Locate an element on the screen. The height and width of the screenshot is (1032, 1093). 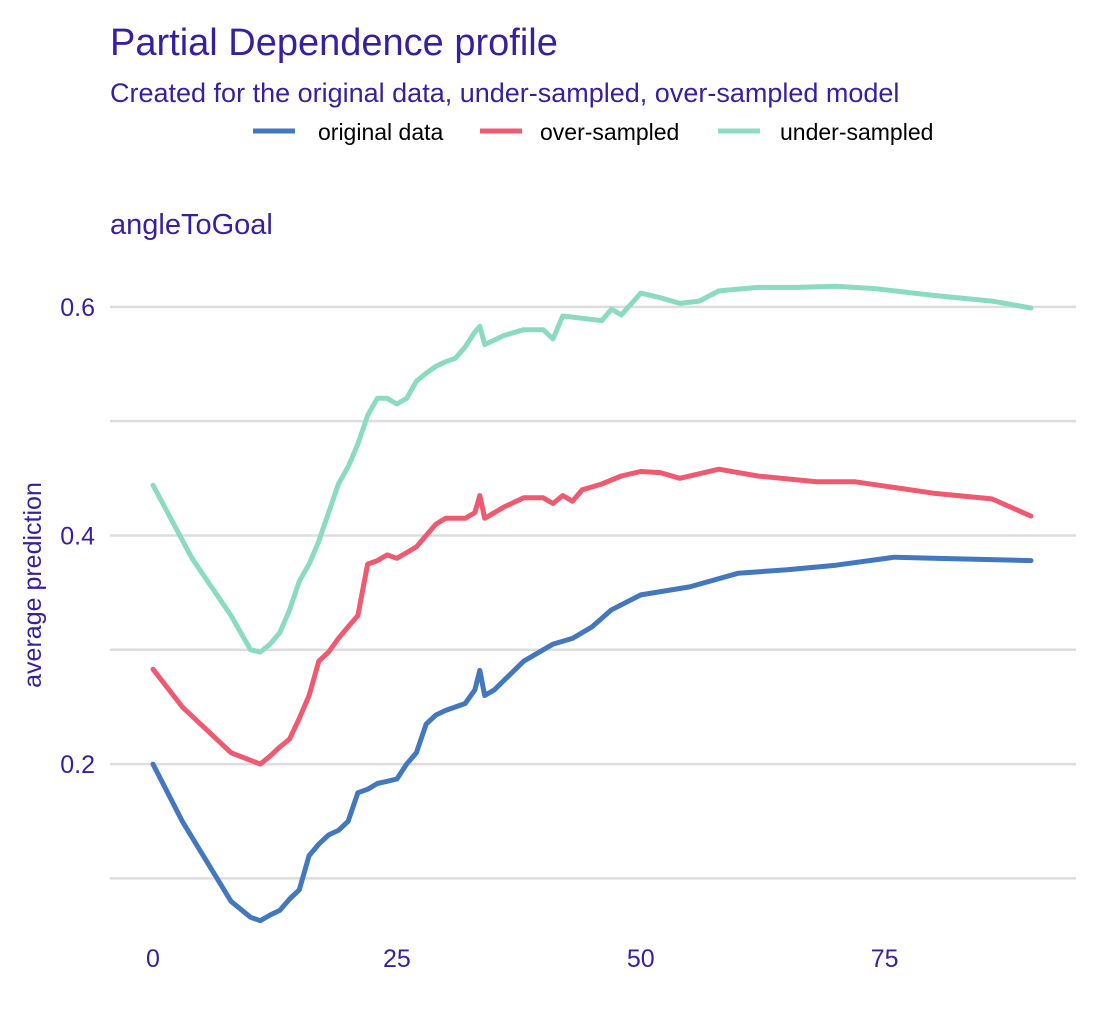
y-tick-labels: 0.2 0.4 0.6 is located at coordinates (77, 536).